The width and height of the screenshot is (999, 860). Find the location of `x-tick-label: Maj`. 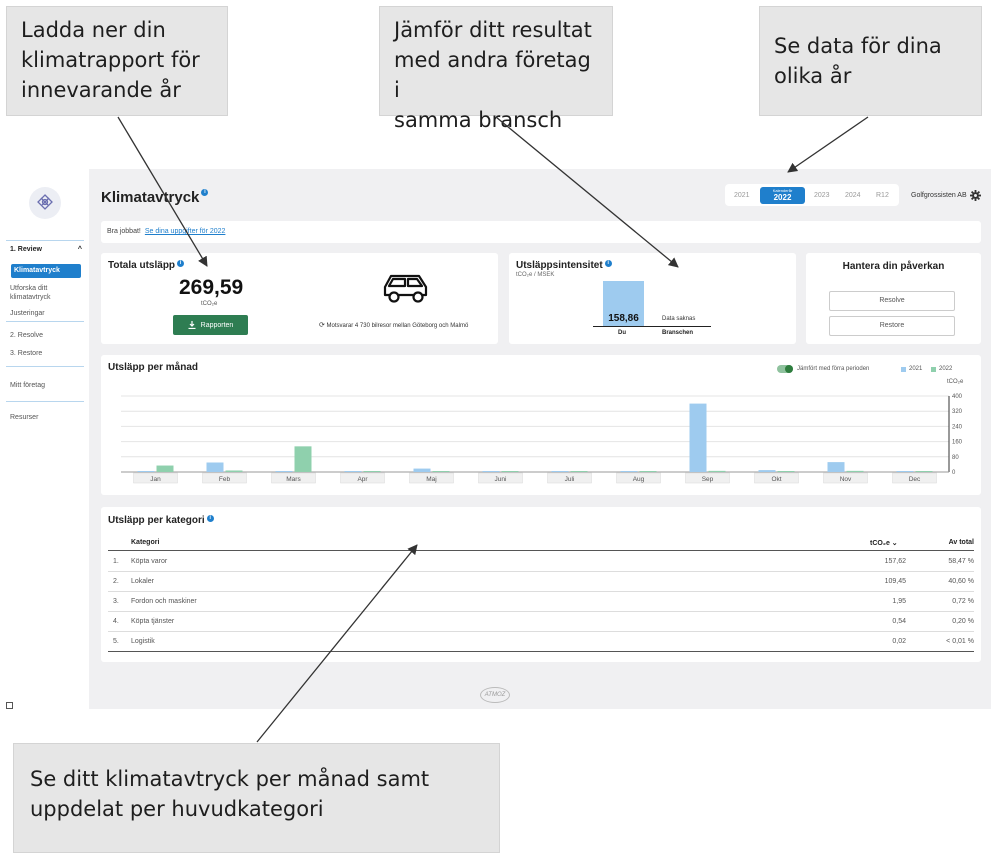

x-tick-label: Maj is located at coordinates (431, 479).